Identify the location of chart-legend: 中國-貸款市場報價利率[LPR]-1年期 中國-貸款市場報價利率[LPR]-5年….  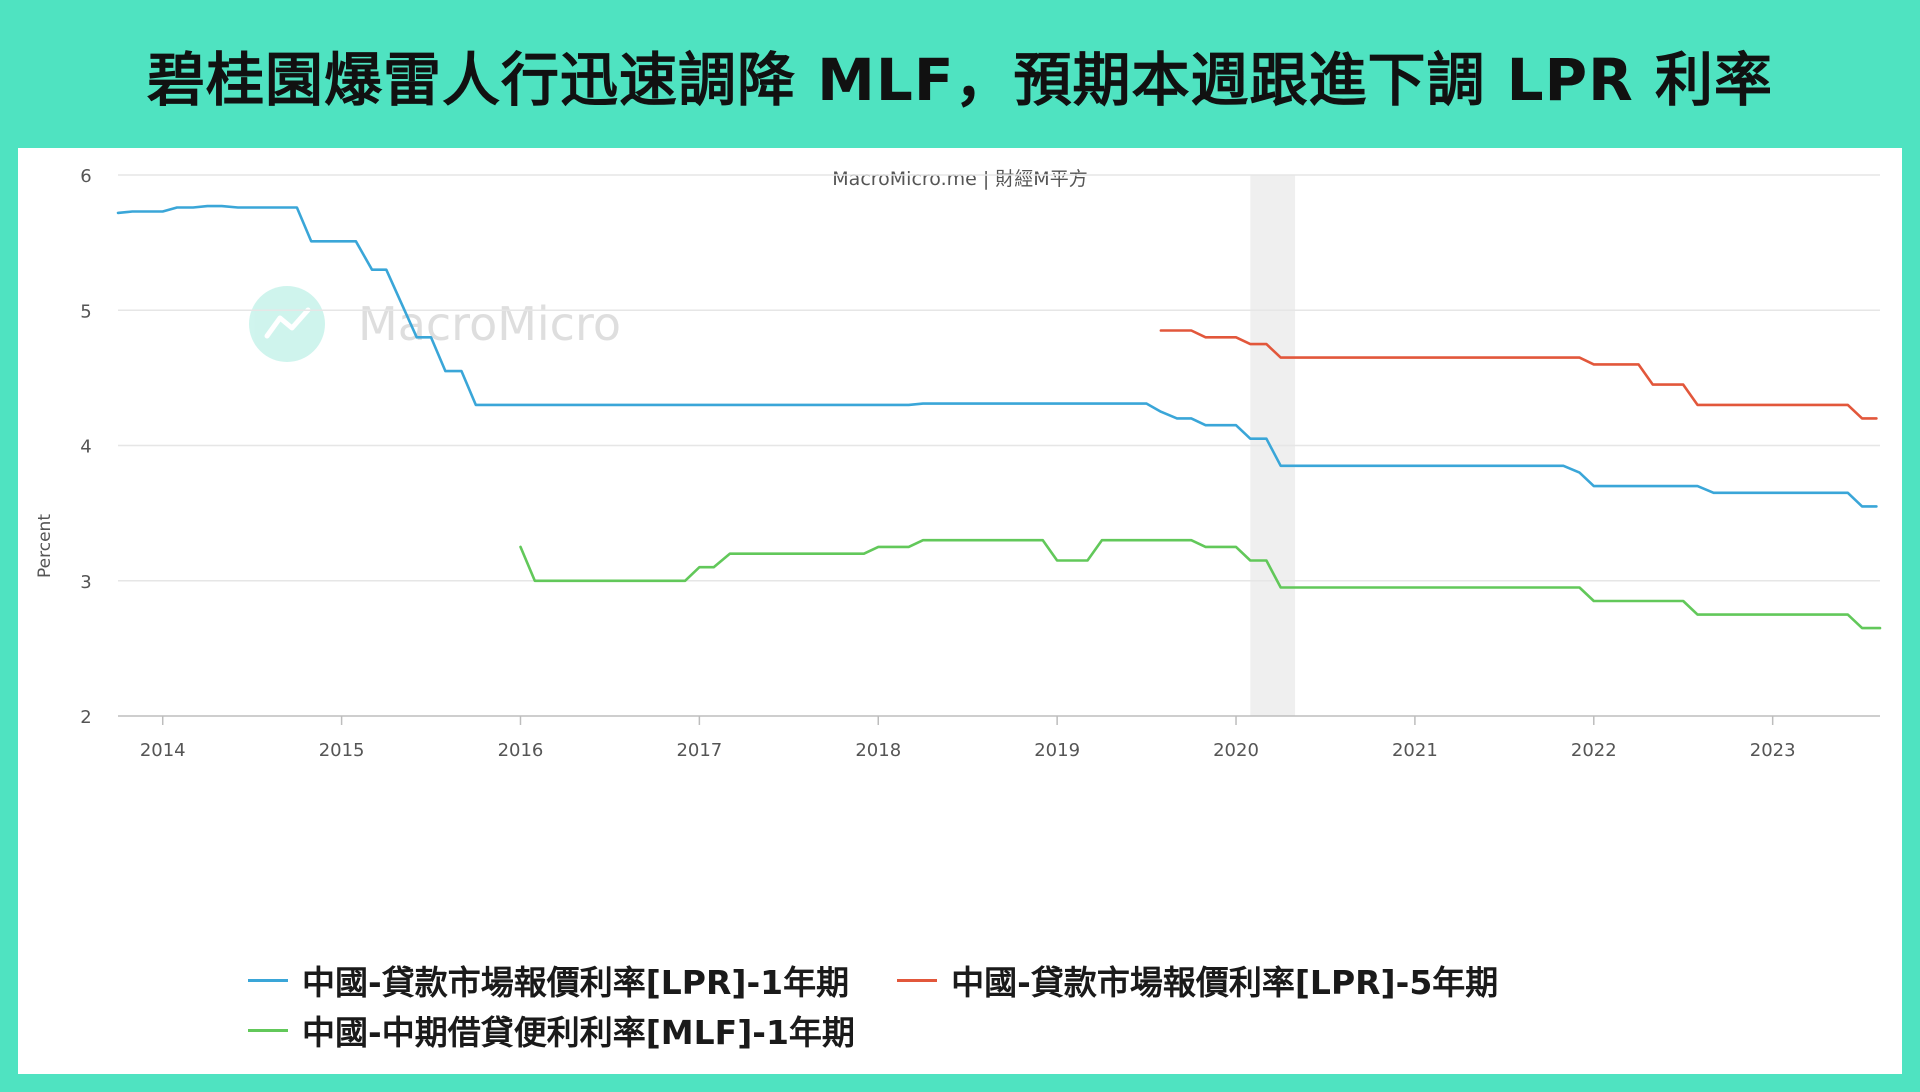
(998, 1005).